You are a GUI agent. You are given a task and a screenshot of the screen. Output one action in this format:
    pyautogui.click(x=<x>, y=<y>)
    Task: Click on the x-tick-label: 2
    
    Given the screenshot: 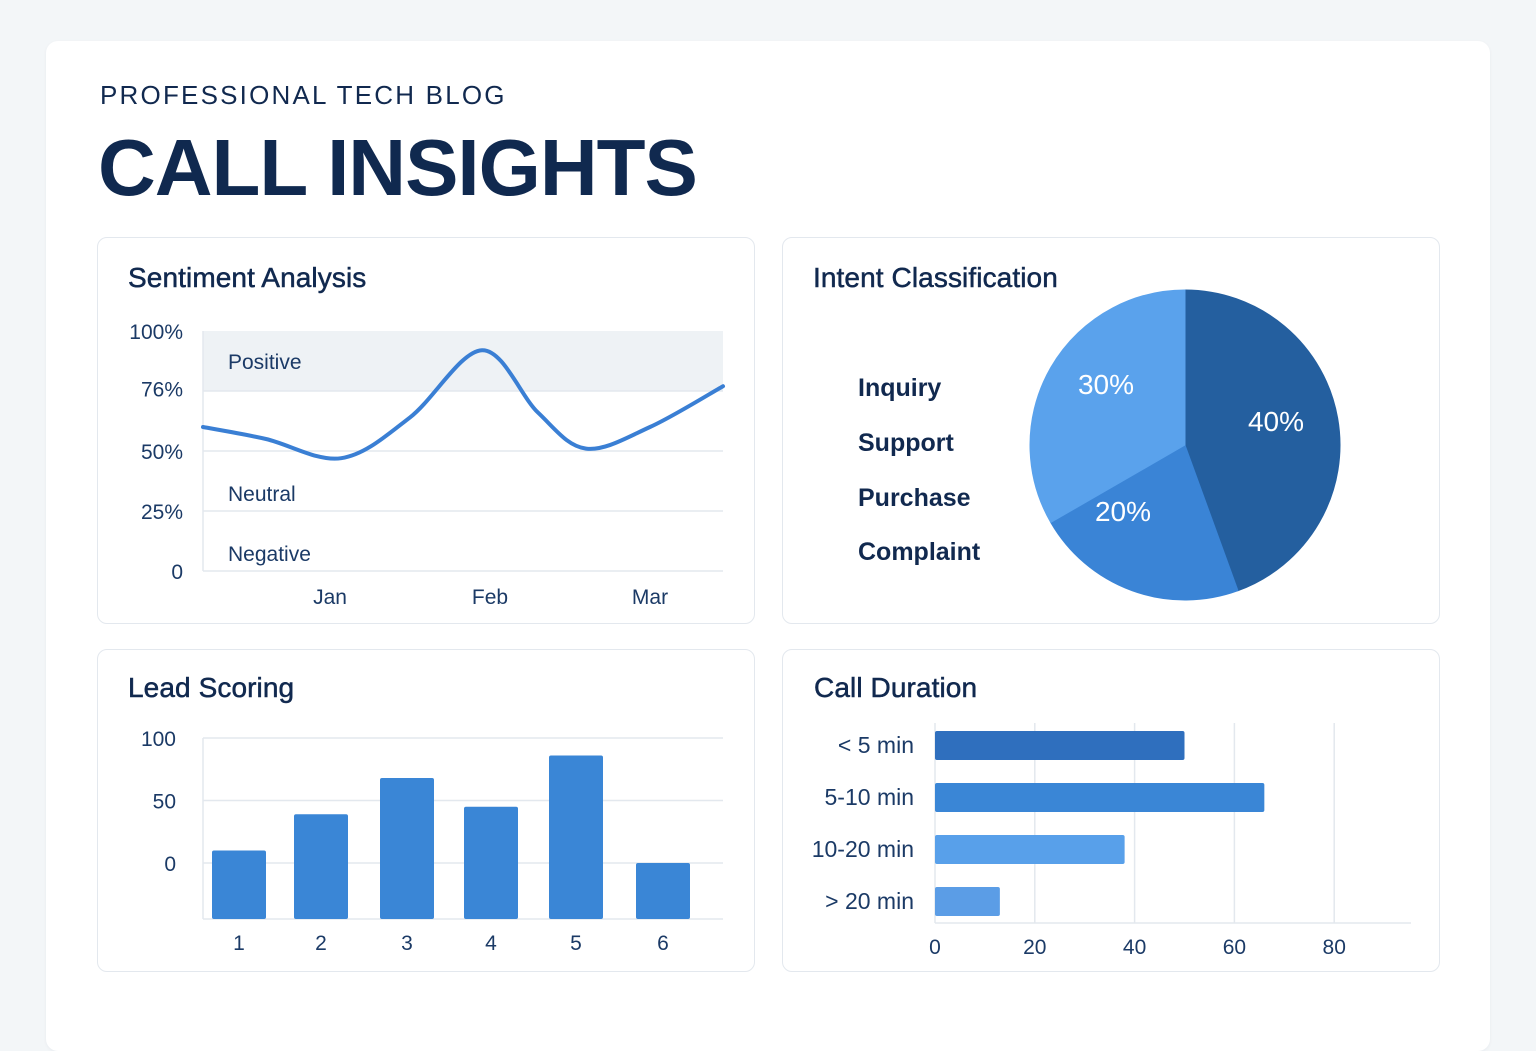 What is the action you would take?
    pyautogui.click(x=321, y=943)
    